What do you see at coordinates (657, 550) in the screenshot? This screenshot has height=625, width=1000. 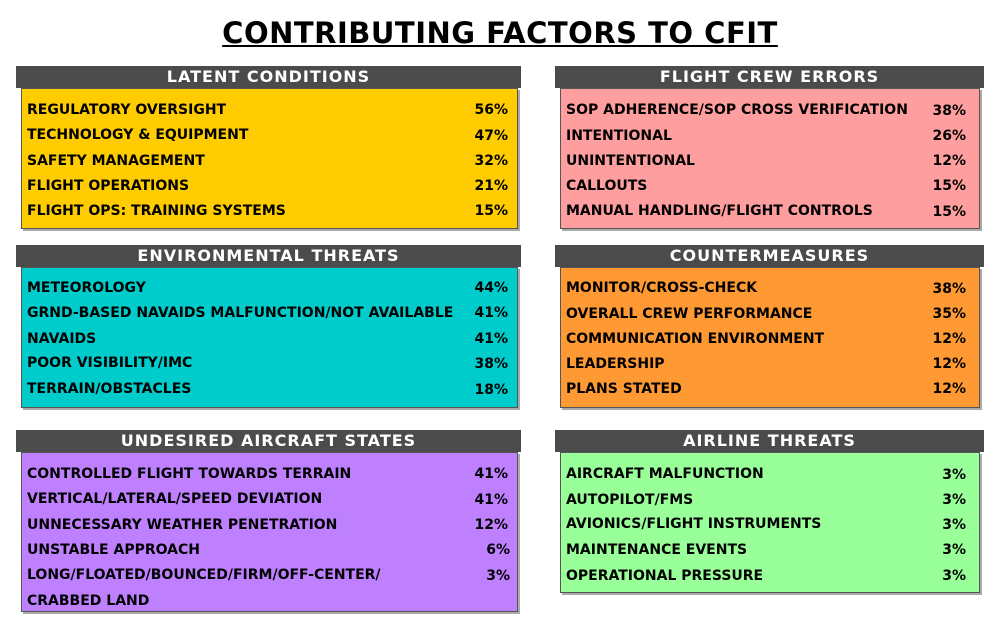 I see `factor-label: MAINTENANCE EVENTS` at bounding box center [657, 550].